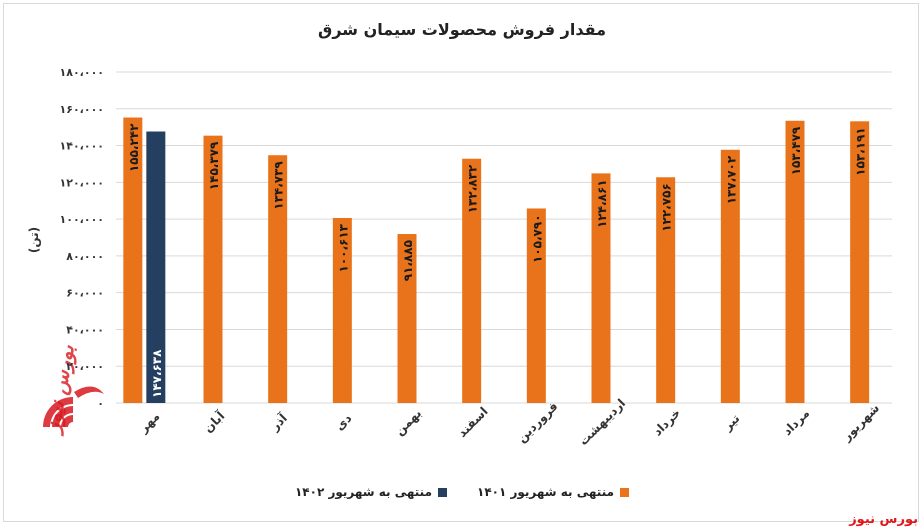  I want to click on x-tick-label: اردیبهشت, so click(602, 422).